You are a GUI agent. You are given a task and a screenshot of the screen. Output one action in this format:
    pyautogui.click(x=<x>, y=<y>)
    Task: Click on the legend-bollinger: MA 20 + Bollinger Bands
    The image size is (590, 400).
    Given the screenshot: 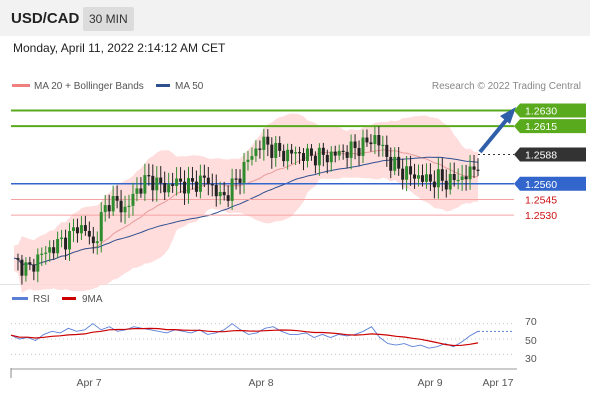 What is the action you would take?
    pyautogui.click(x=89, y=86)
    